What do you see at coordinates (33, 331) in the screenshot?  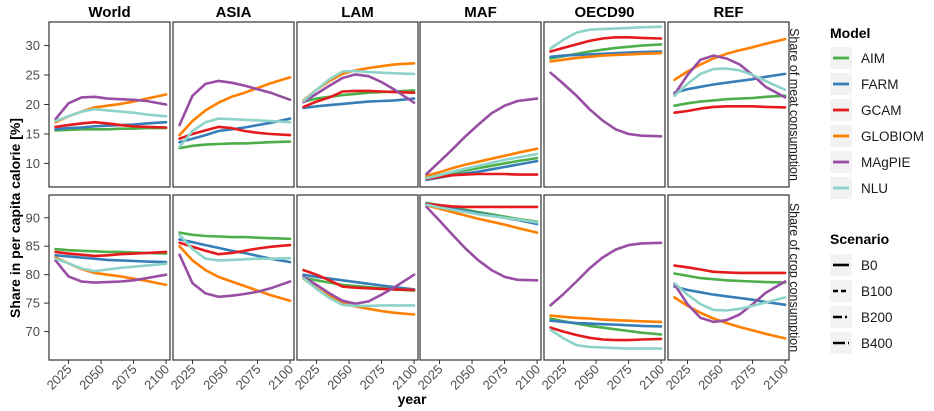 I see `y-tick-label: 70` at bounding box center [33, 331].